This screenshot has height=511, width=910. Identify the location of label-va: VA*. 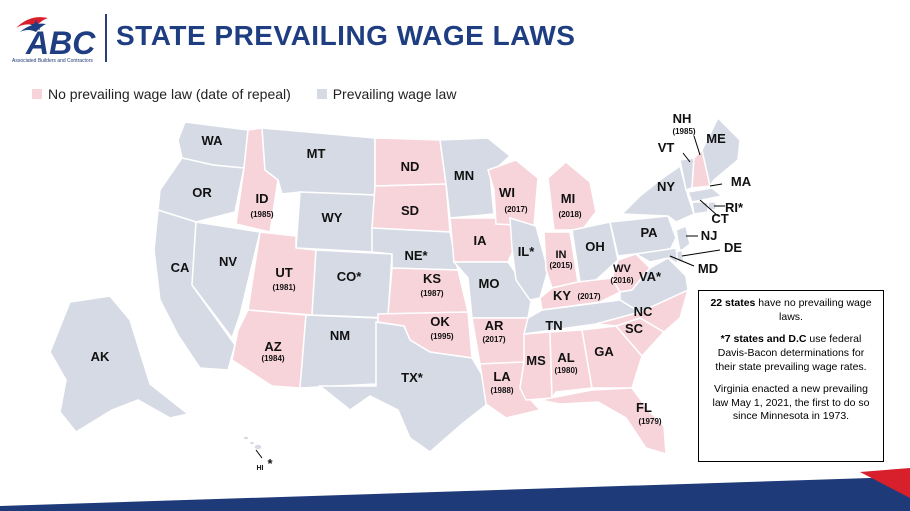
(650, 276).